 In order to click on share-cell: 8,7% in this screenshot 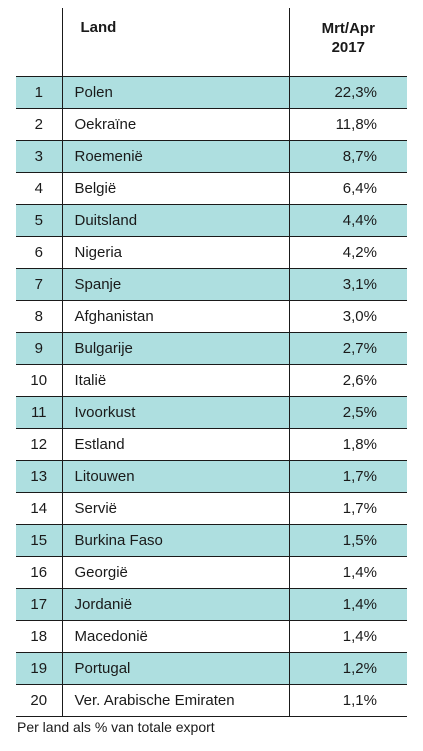, I will do `click(347, 156)`.